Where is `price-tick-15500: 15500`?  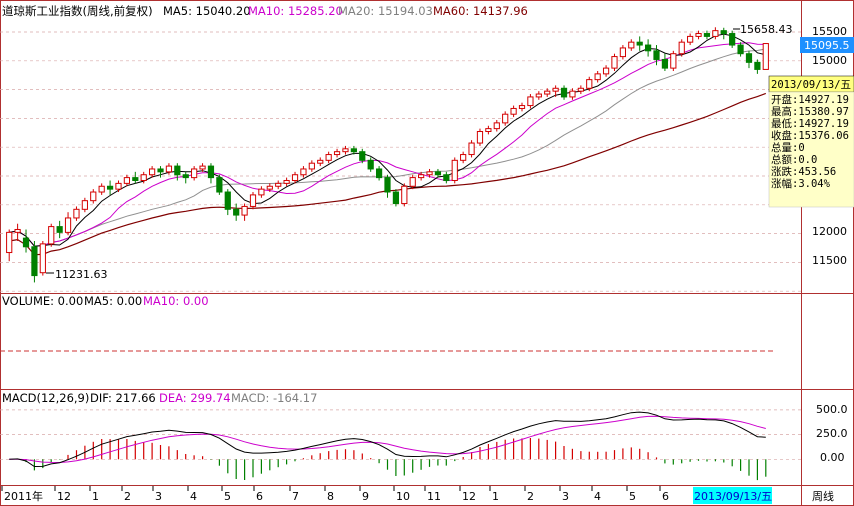 price-tick-15500: 15500 is located at coordinates (829, 31).